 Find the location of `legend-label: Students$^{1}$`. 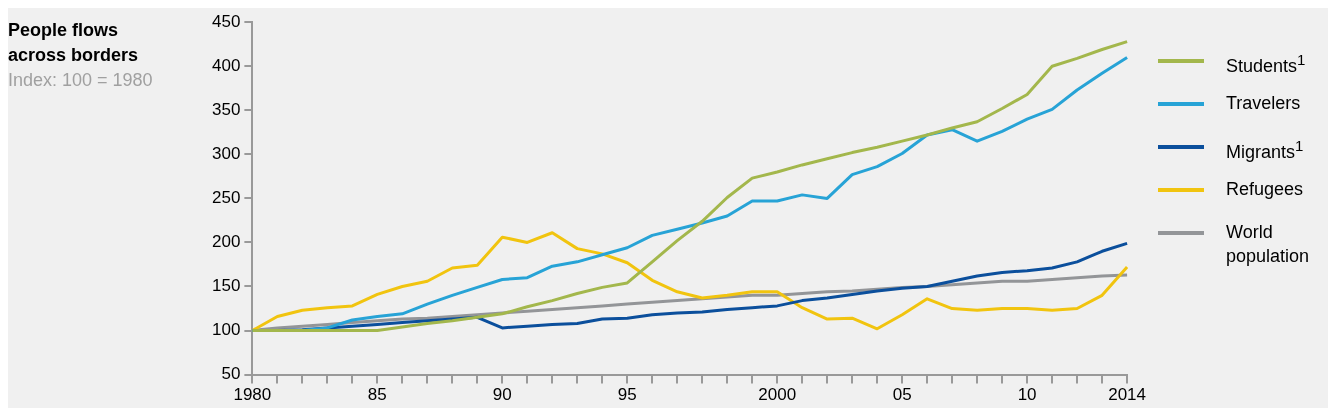

legend-label: Students$^{1}$ is located at coordinates (1266, 63).